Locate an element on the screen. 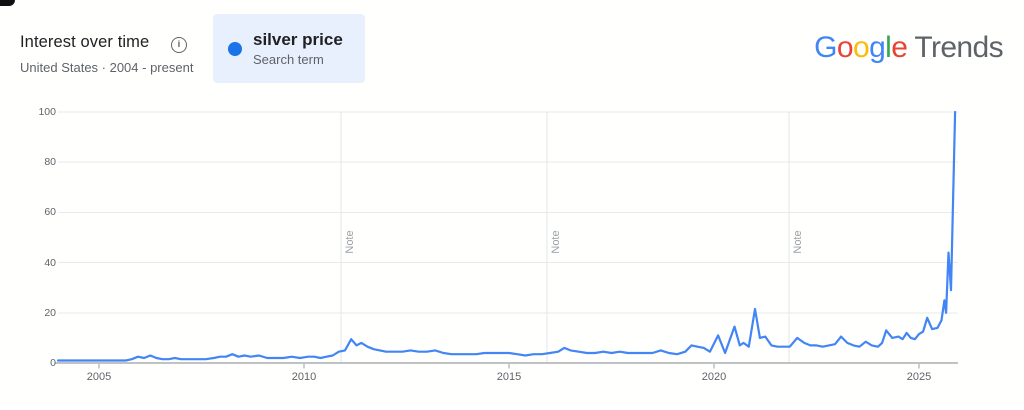 This screenshot has height=410, width=1024. y-axis-label-20: 20 is located at coordinates (50, 312).